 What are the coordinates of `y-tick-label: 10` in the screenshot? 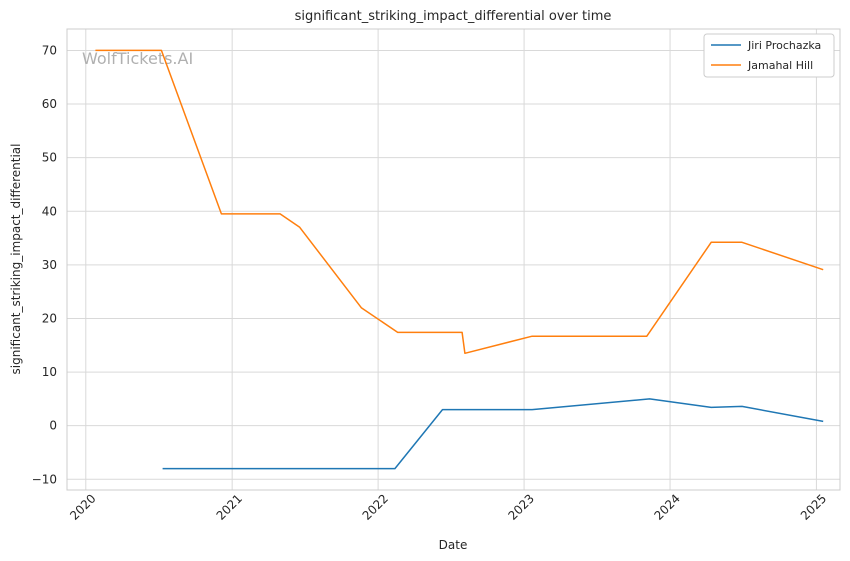 It's located at (49, 372).